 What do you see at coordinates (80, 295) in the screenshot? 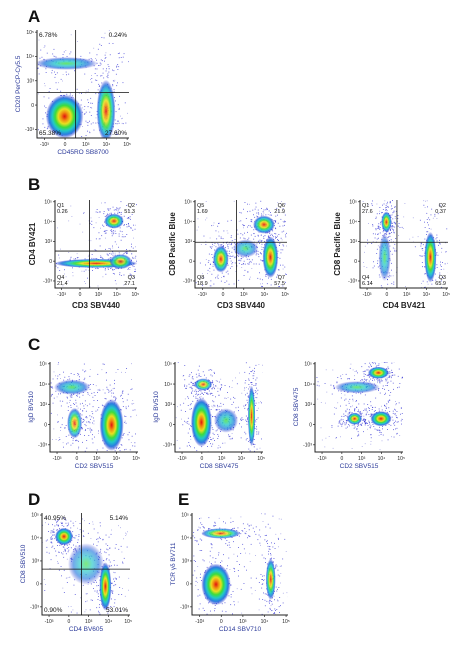
I see `x-tick-label: 0` at bounding box center [80, 295].